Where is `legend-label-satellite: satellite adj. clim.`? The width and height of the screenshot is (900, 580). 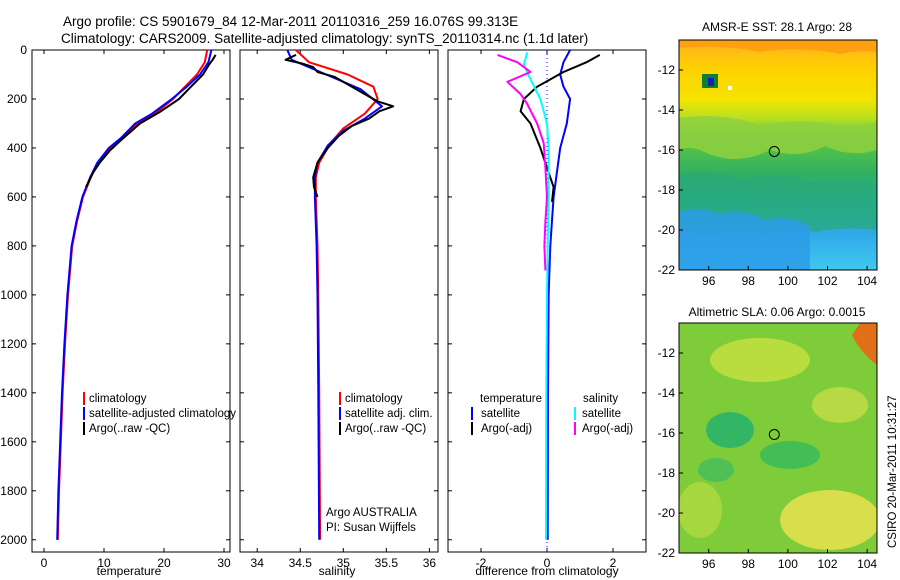 legend-label-satellite: satellite adj. clim. is located at coordinates (389, 414).